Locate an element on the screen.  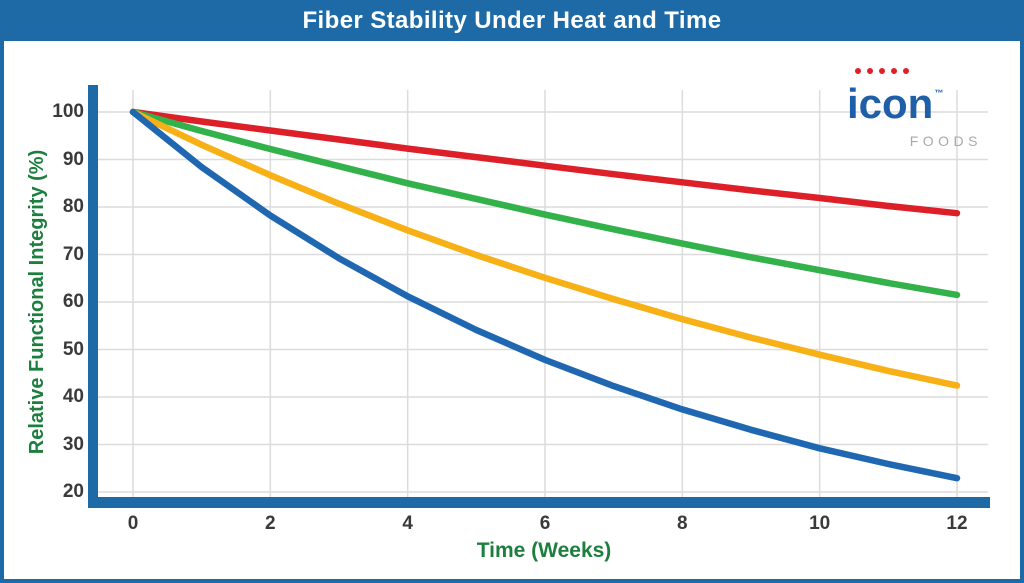
logo-subtext: FOODS is located at coordinates (945, 141).